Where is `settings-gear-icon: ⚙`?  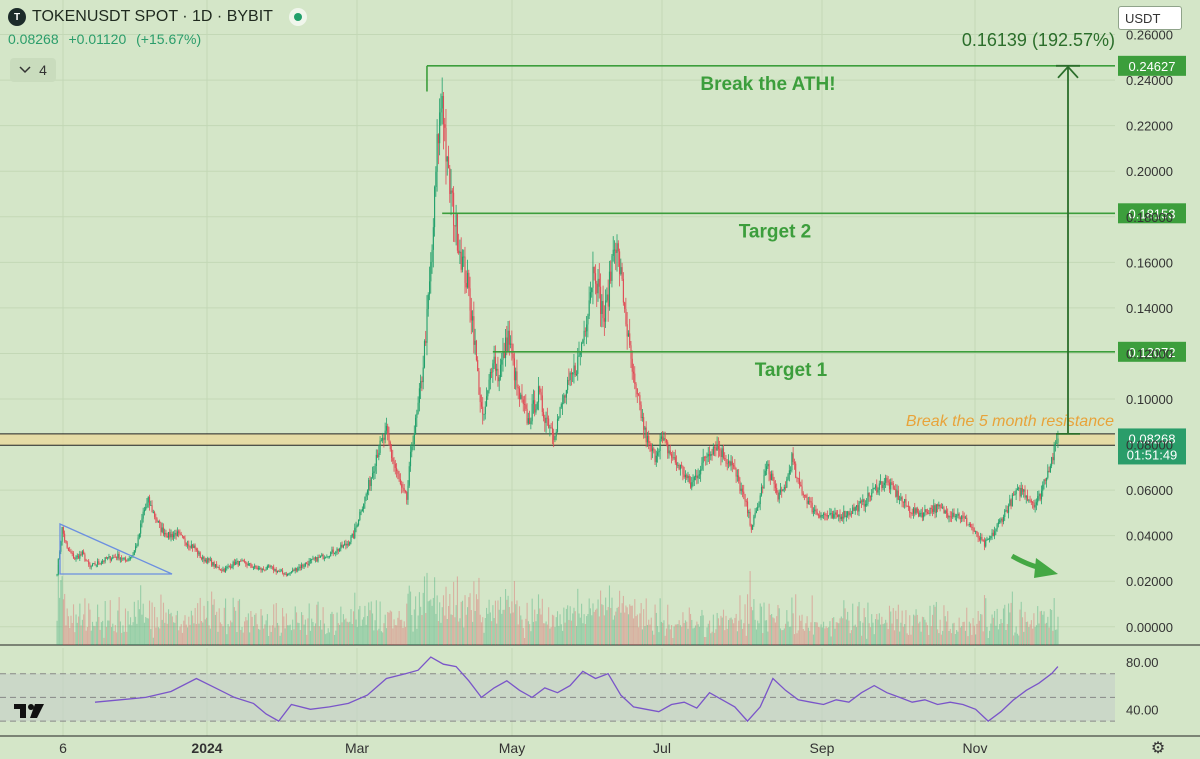 settings-gear-icon: ⚙ is located at coordinates (1158, 748).